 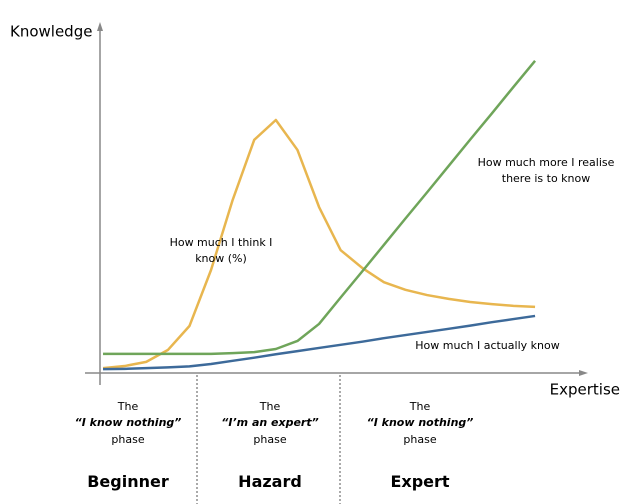 What do you see at coordinates (270, 481) in the screenshot?
I see `phase-name: Hazard` at bounding box center [270, 481].